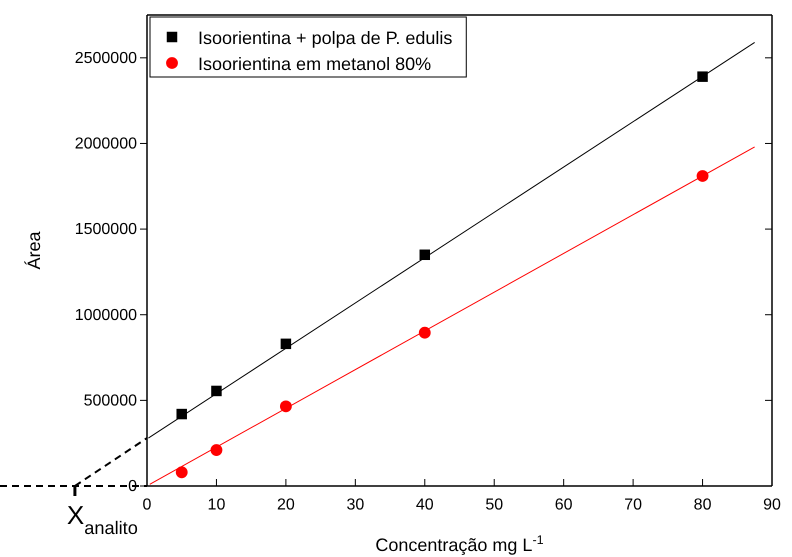 Image resolution: width=792 pixels, height=557 pixels. I want to click on x-tick-label: 40, so click(425, 505).